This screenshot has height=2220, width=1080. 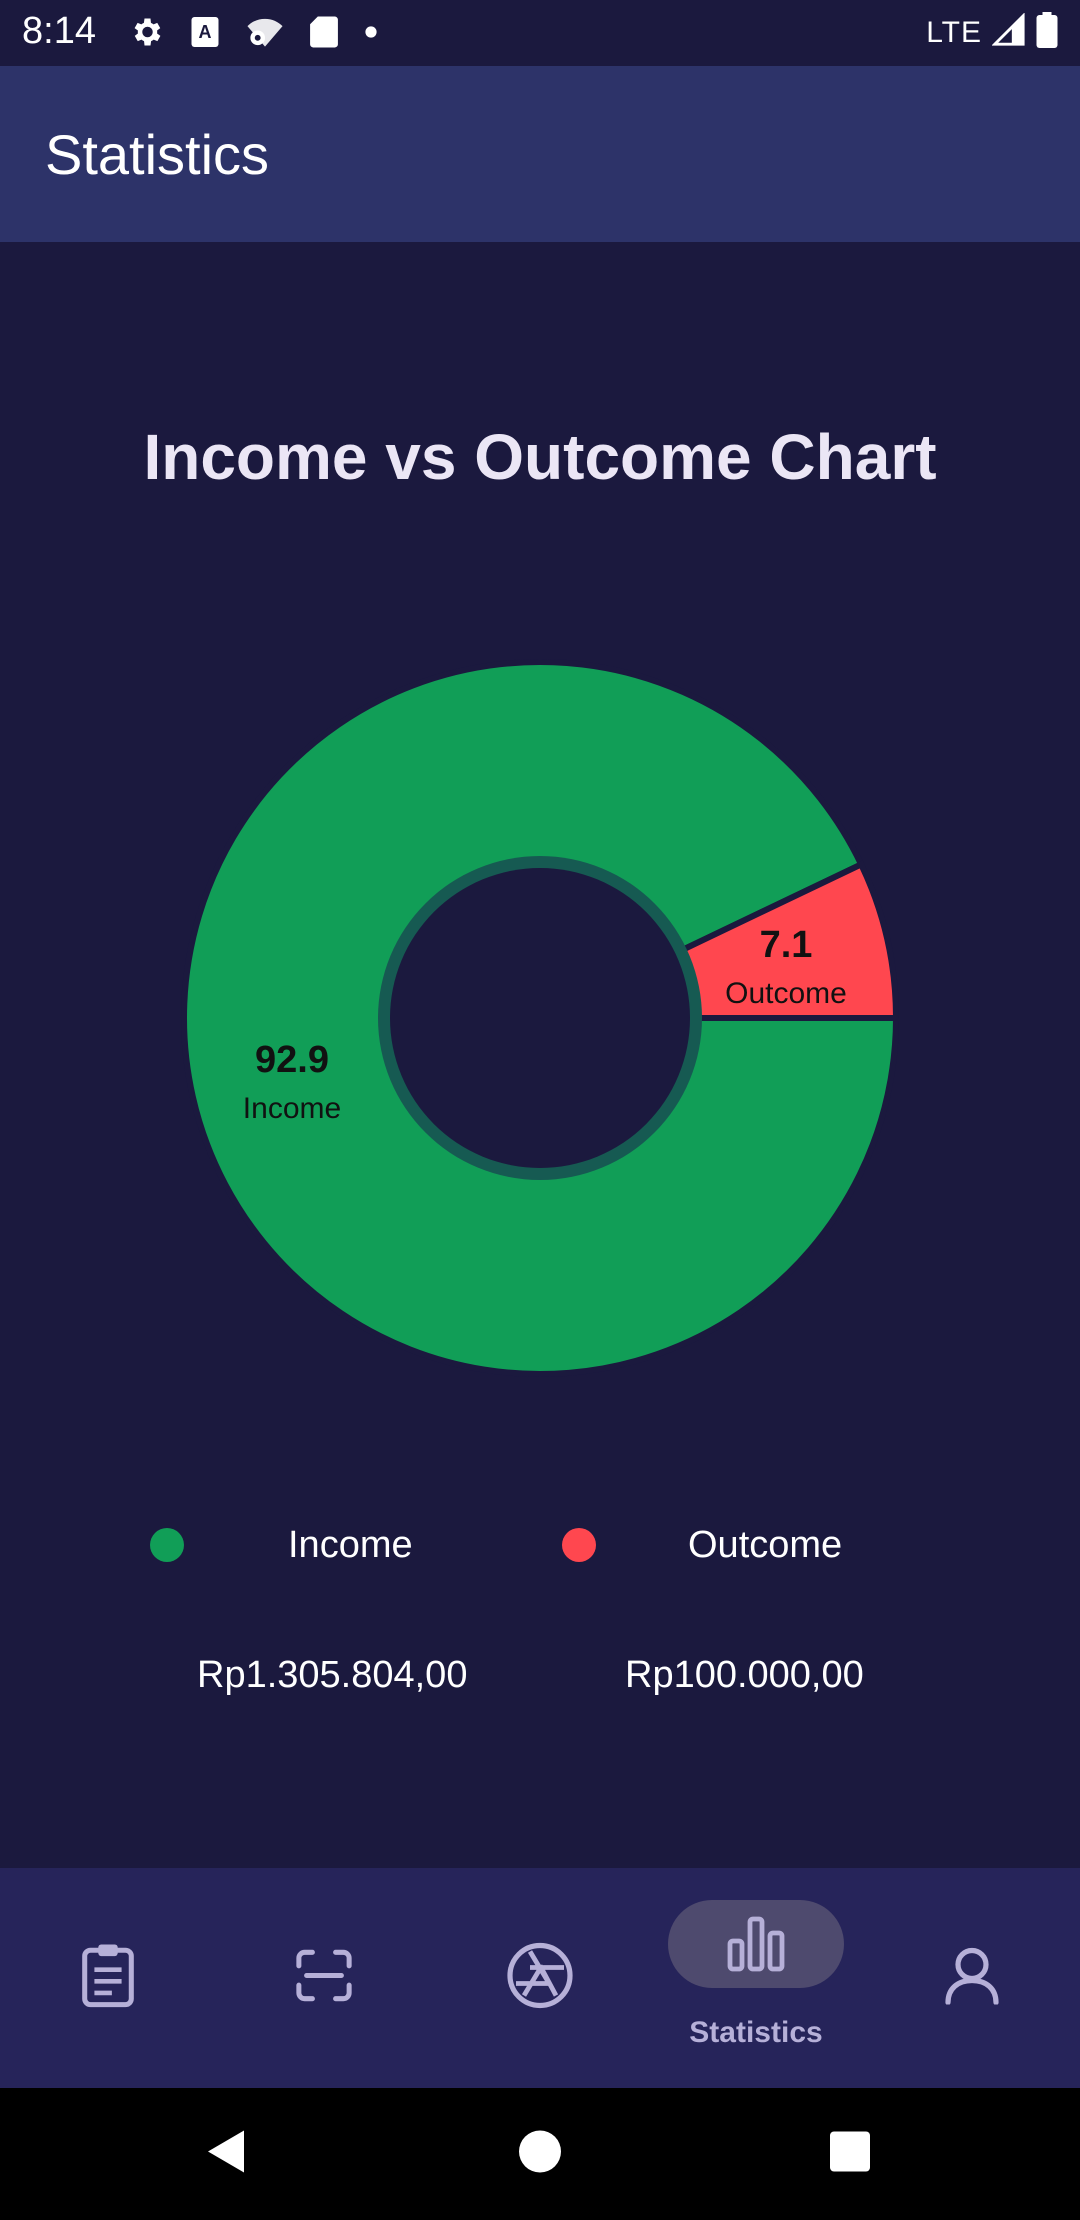 What do you see at coordinates (332, 1675) in the screenshot?
I see `income-amount: Rp1.305.804,00` at bounding box center [332, 1675].